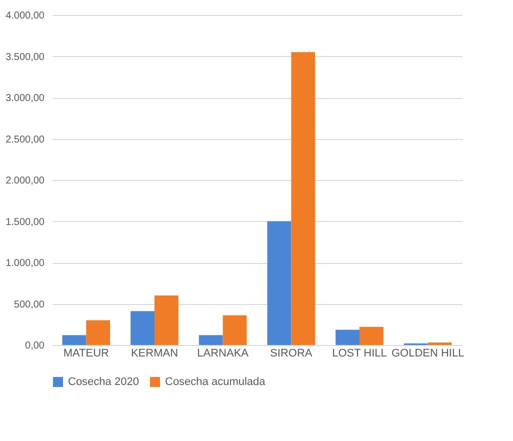 The height and width of the screenshot is (441, 513). Describe the element at coordinates (25, 140) in the screenshot. I see `y-tick-label: 2.500,00` at that location.